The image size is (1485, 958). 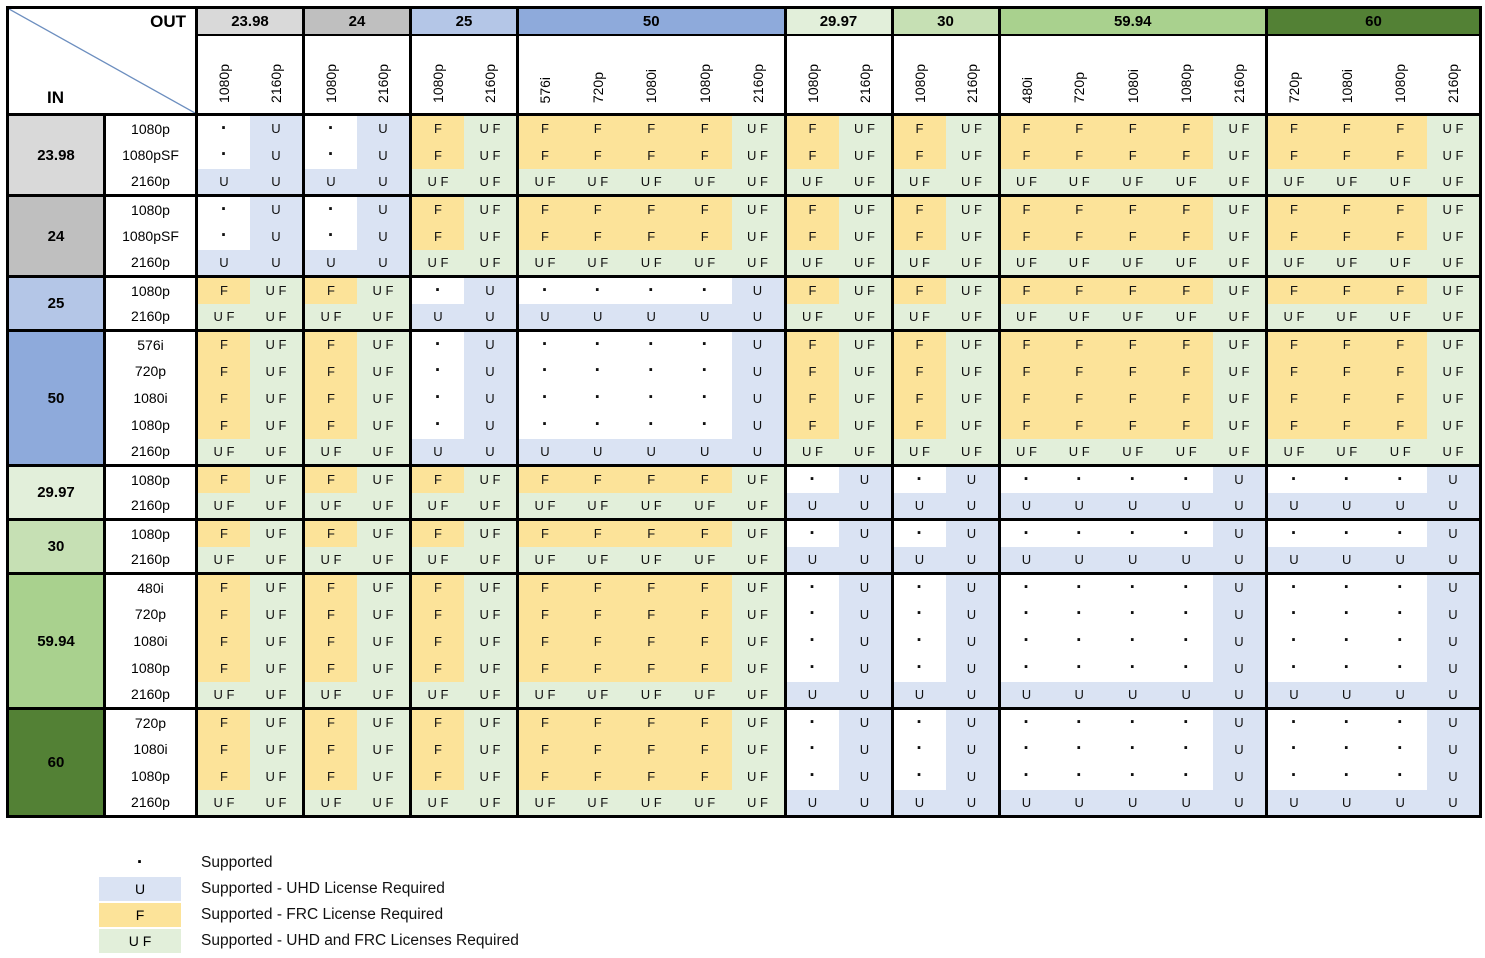 What do you see at coordinates (1373, 21) in the screenshot?
I see `out-group-60: 60` at bounding box center [1373, 21].